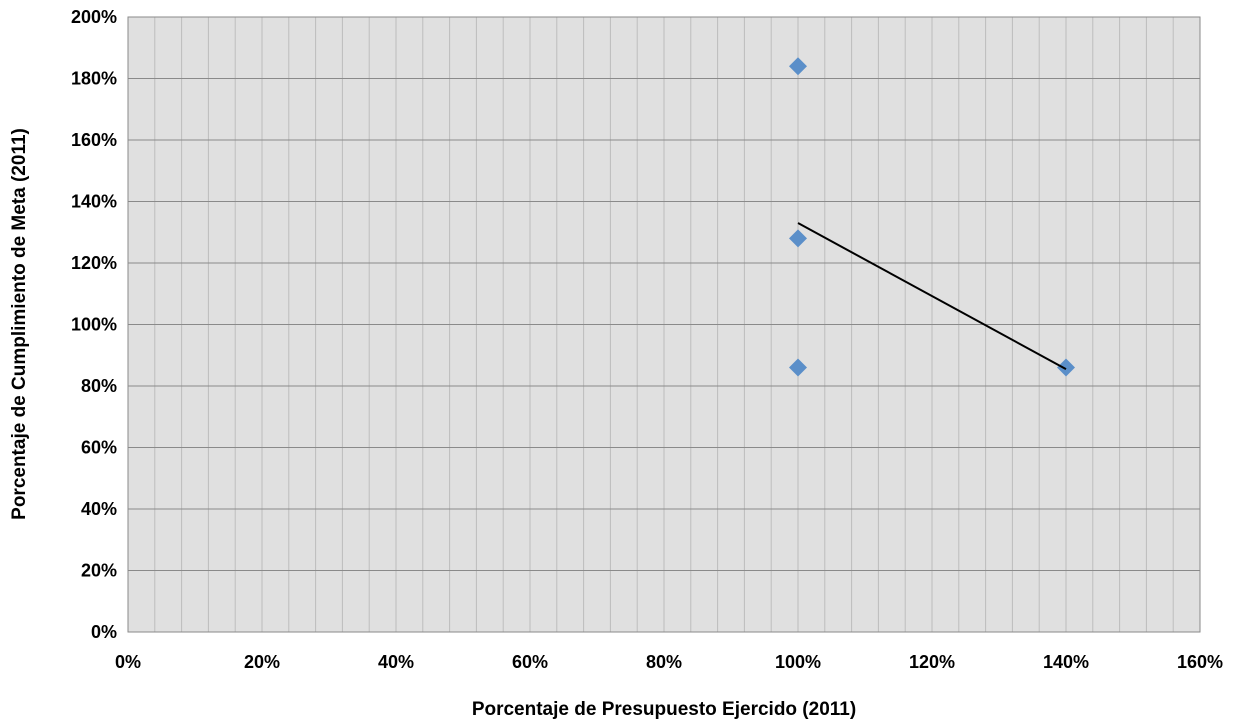 The width and height of the screenshot is (1241, 724). I want to click on x-tick-label: 0%, so click(128, 662).